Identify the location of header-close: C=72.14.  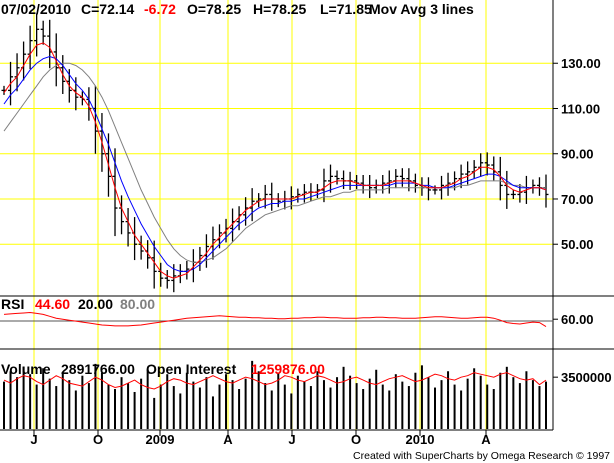
(108, 9).